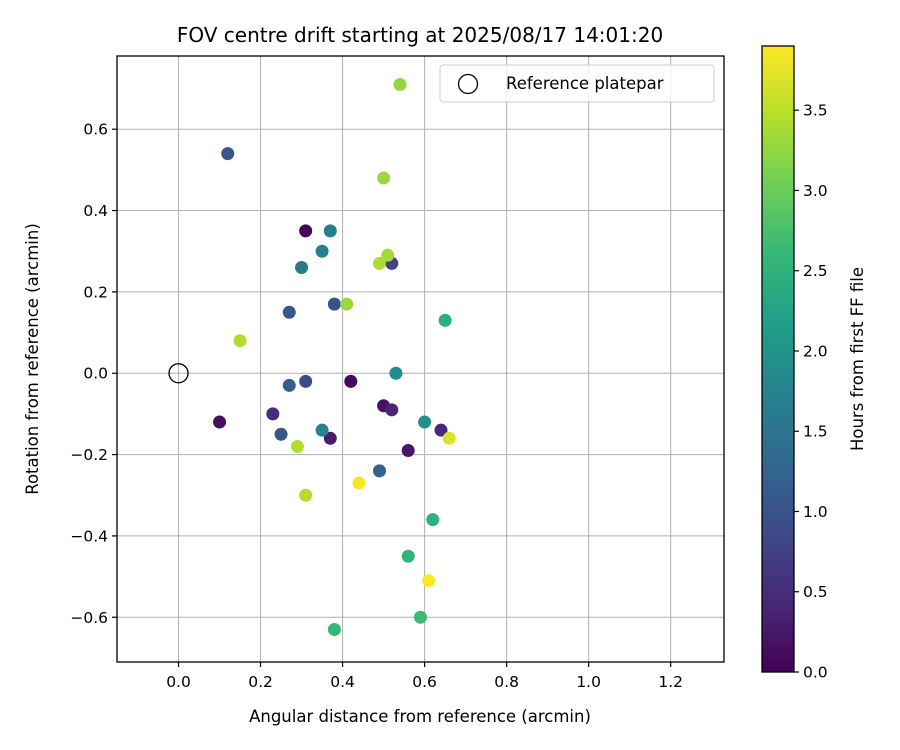 The width and height of the screenshot is (900, 750). What do you see at coordinates (468, 84) in the screenshot?
I see `legend-reference-marker` at bounding box center [468, 84].